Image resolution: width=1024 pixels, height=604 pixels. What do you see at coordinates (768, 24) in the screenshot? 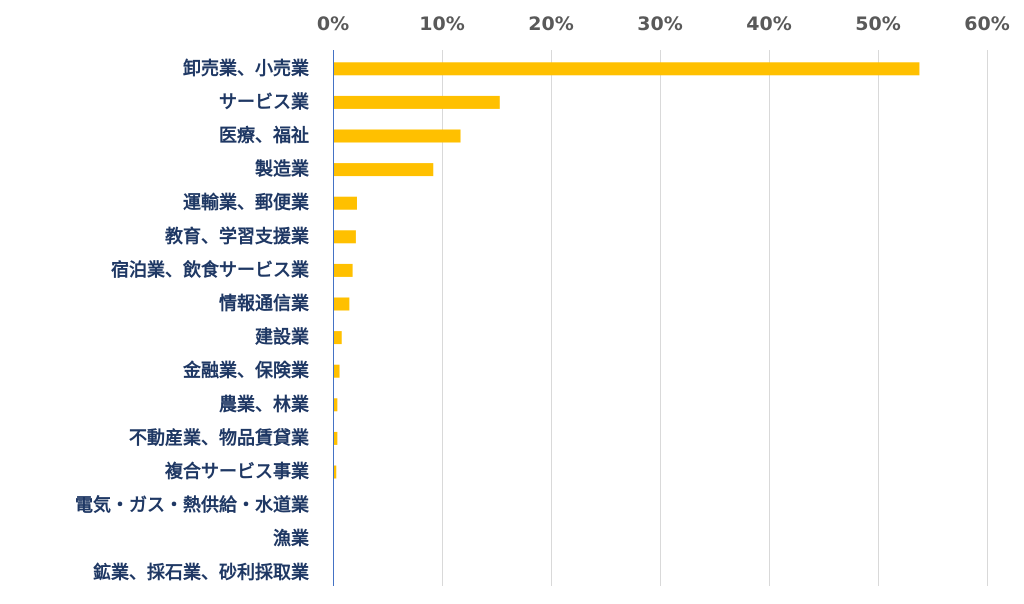
I see `x-tick-label: 40%` at bounding box center [768, 24].